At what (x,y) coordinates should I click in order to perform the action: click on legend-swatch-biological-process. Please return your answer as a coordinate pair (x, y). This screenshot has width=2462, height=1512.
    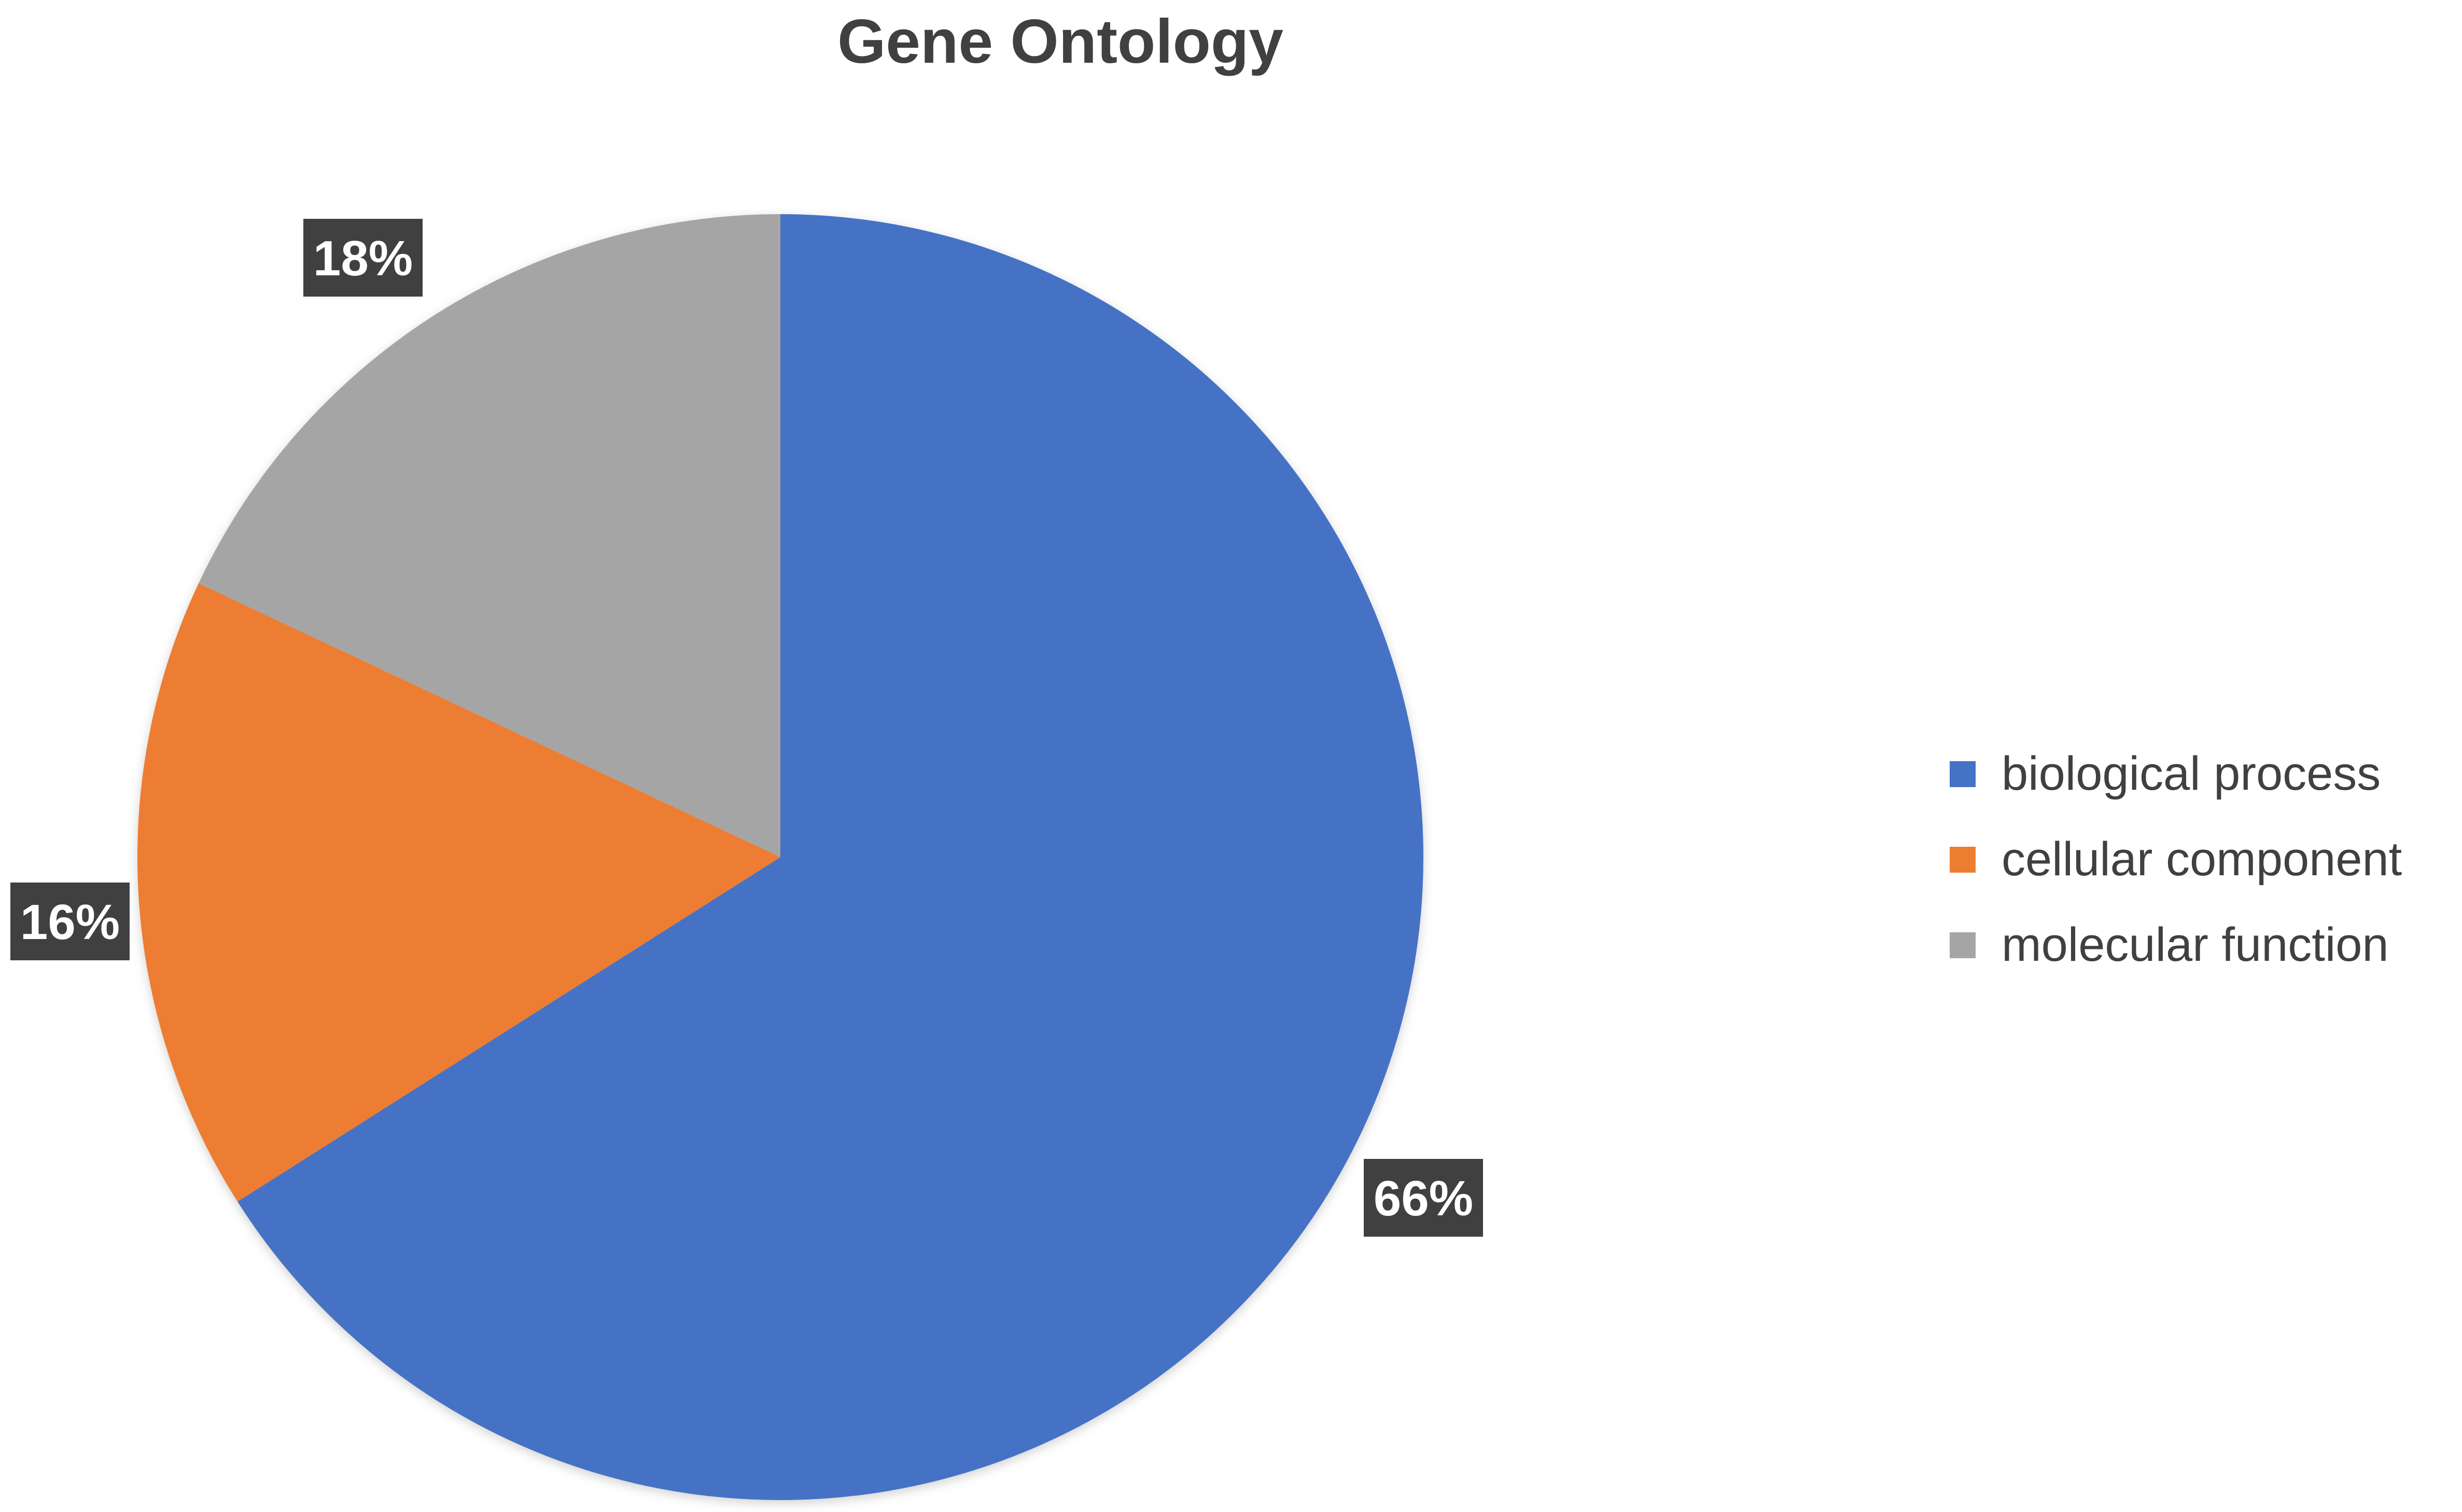
    Looking at the image, I should click on (1963, 774).